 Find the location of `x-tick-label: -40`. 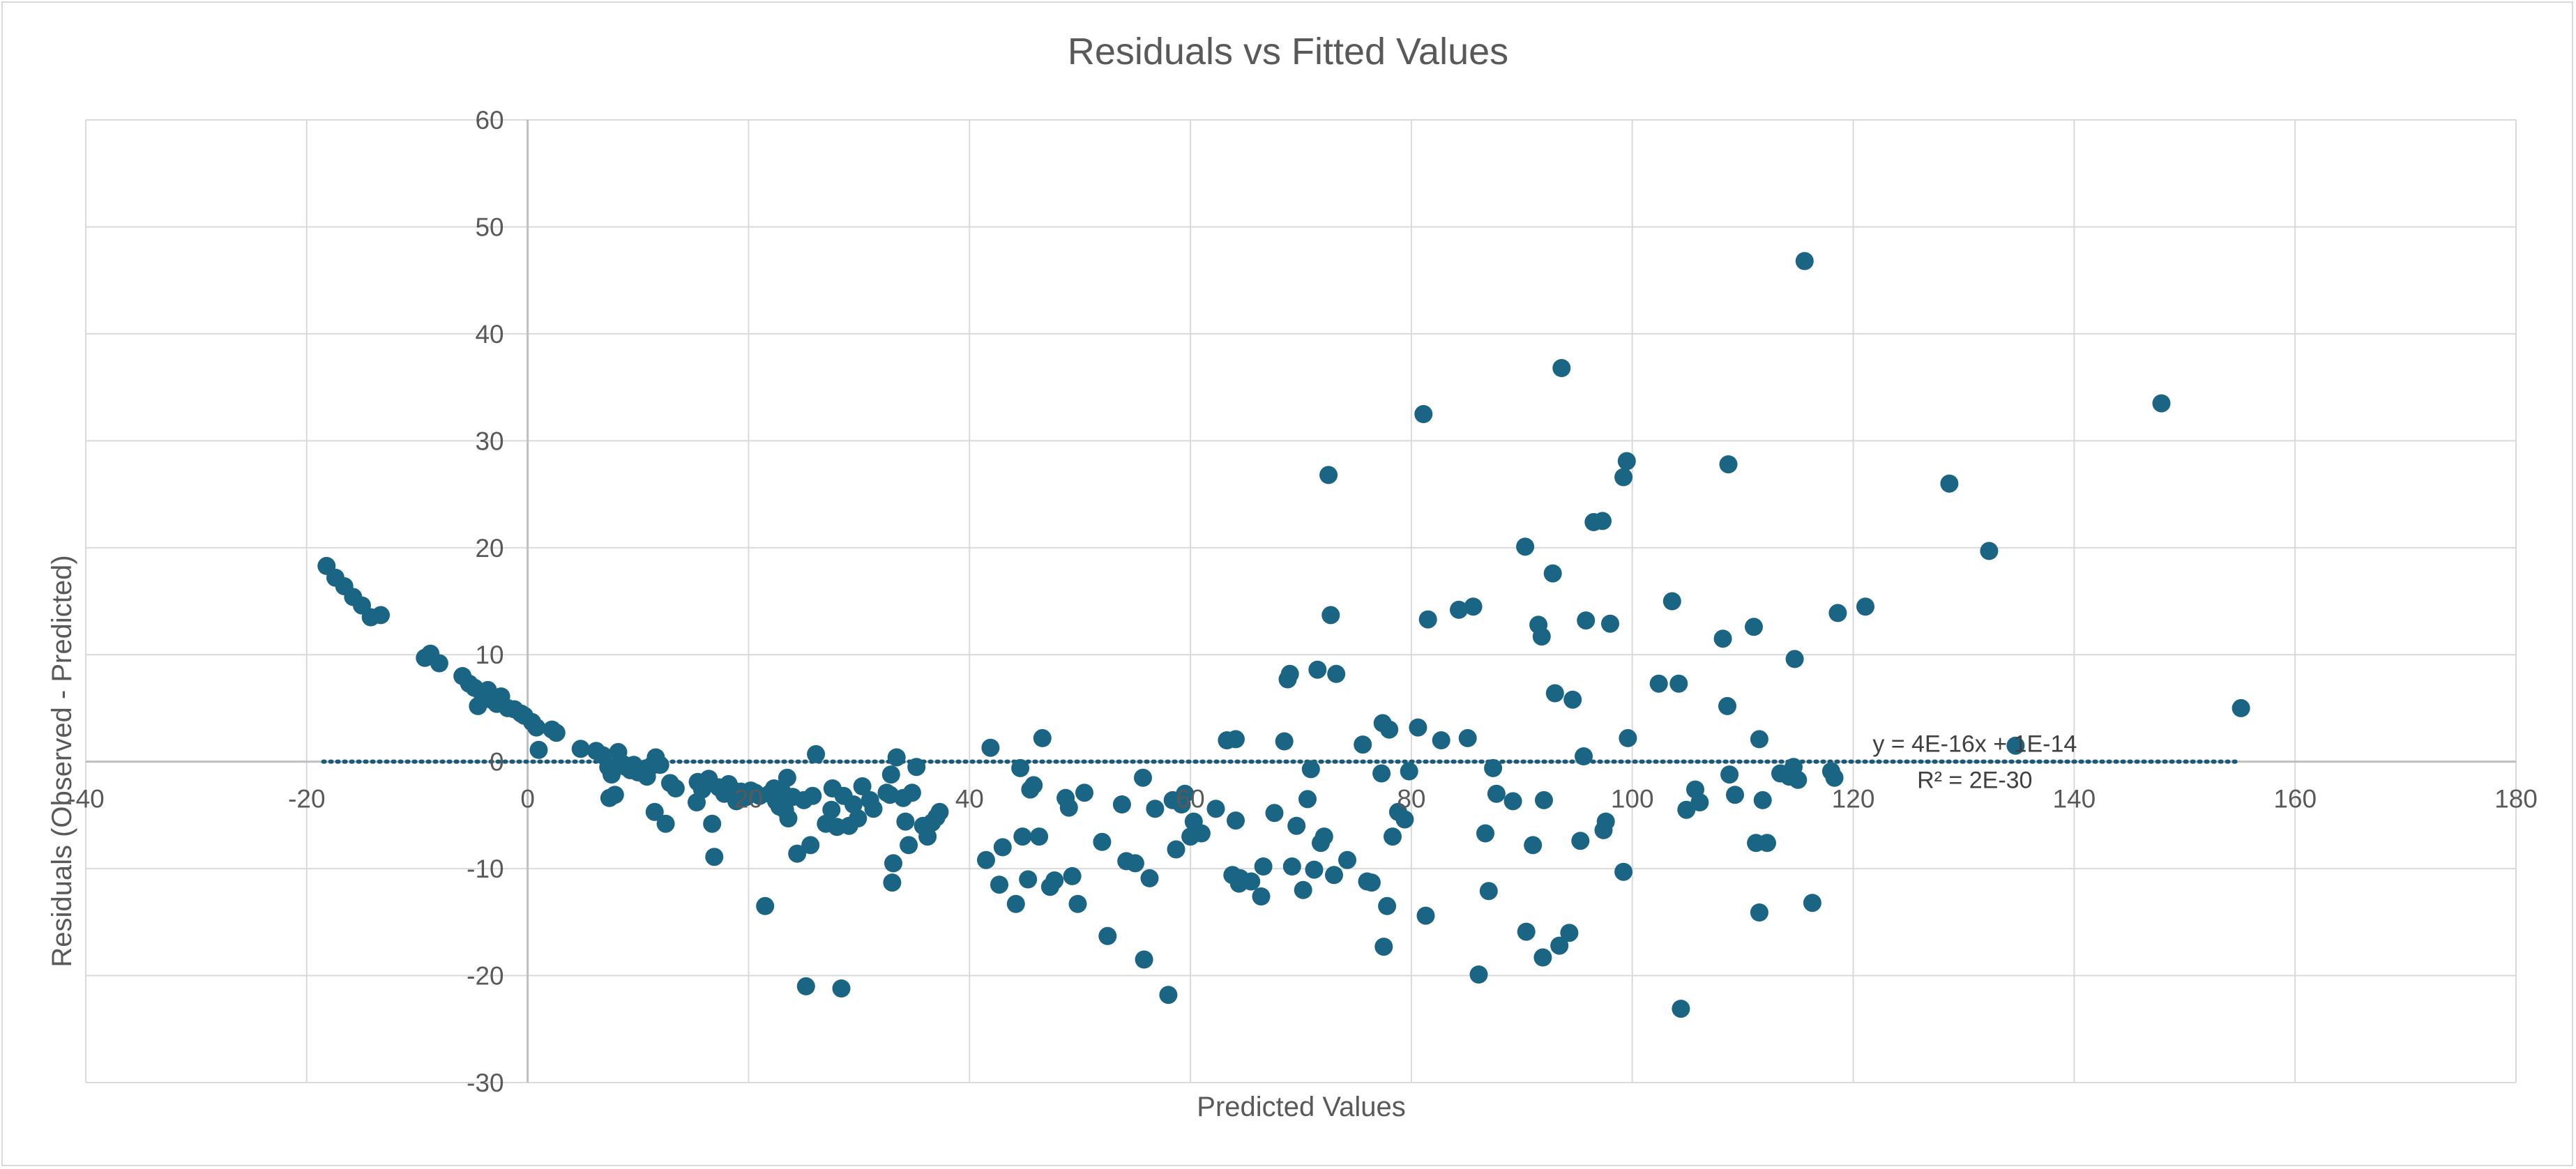

x-tick-label: -40 is located at coordinates (85, 799).